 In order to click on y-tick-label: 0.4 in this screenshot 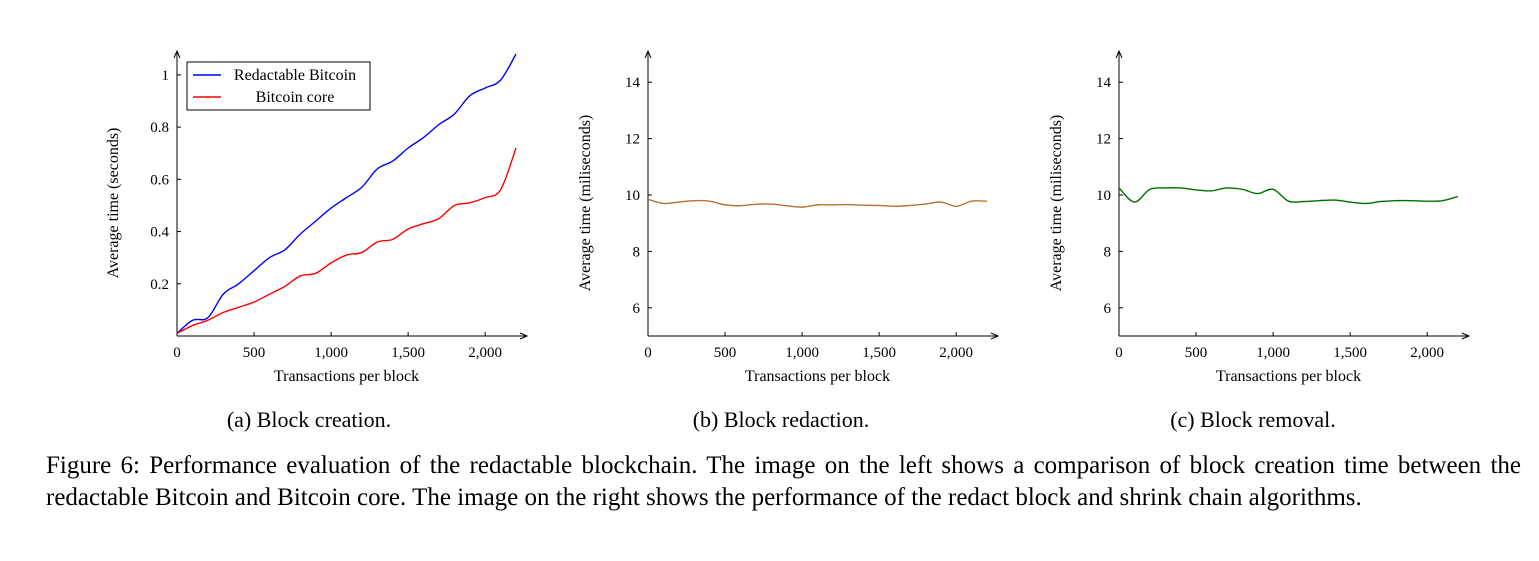, I will do `click(159, 233)`.